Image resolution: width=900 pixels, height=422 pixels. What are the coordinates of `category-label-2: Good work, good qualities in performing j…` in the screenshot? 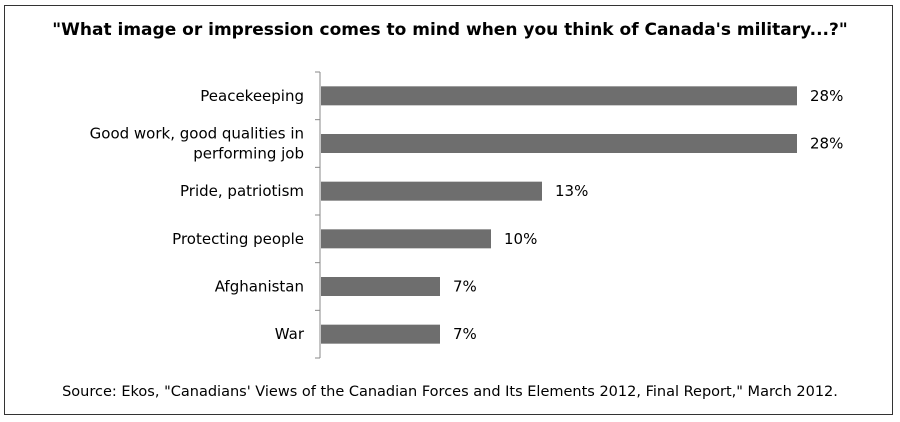 It's located at (197, 144).